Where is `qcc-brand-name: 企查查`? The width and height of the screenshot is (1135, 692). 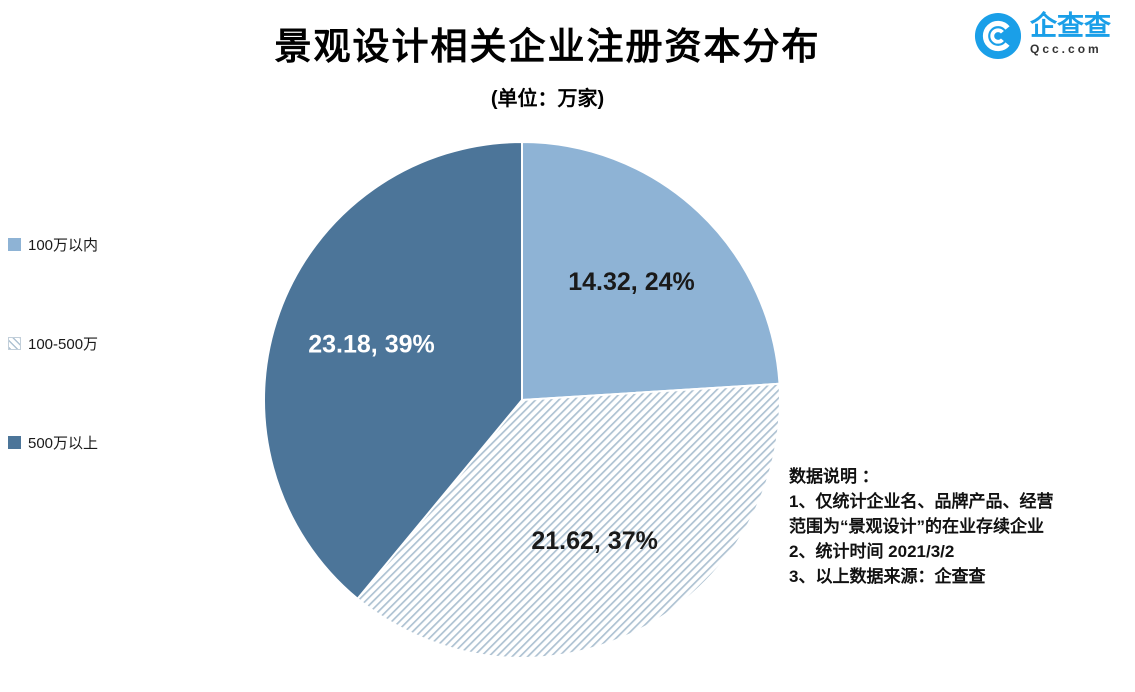 qcc-brand-name: 企查查 is located at coordinates (1070, 26).